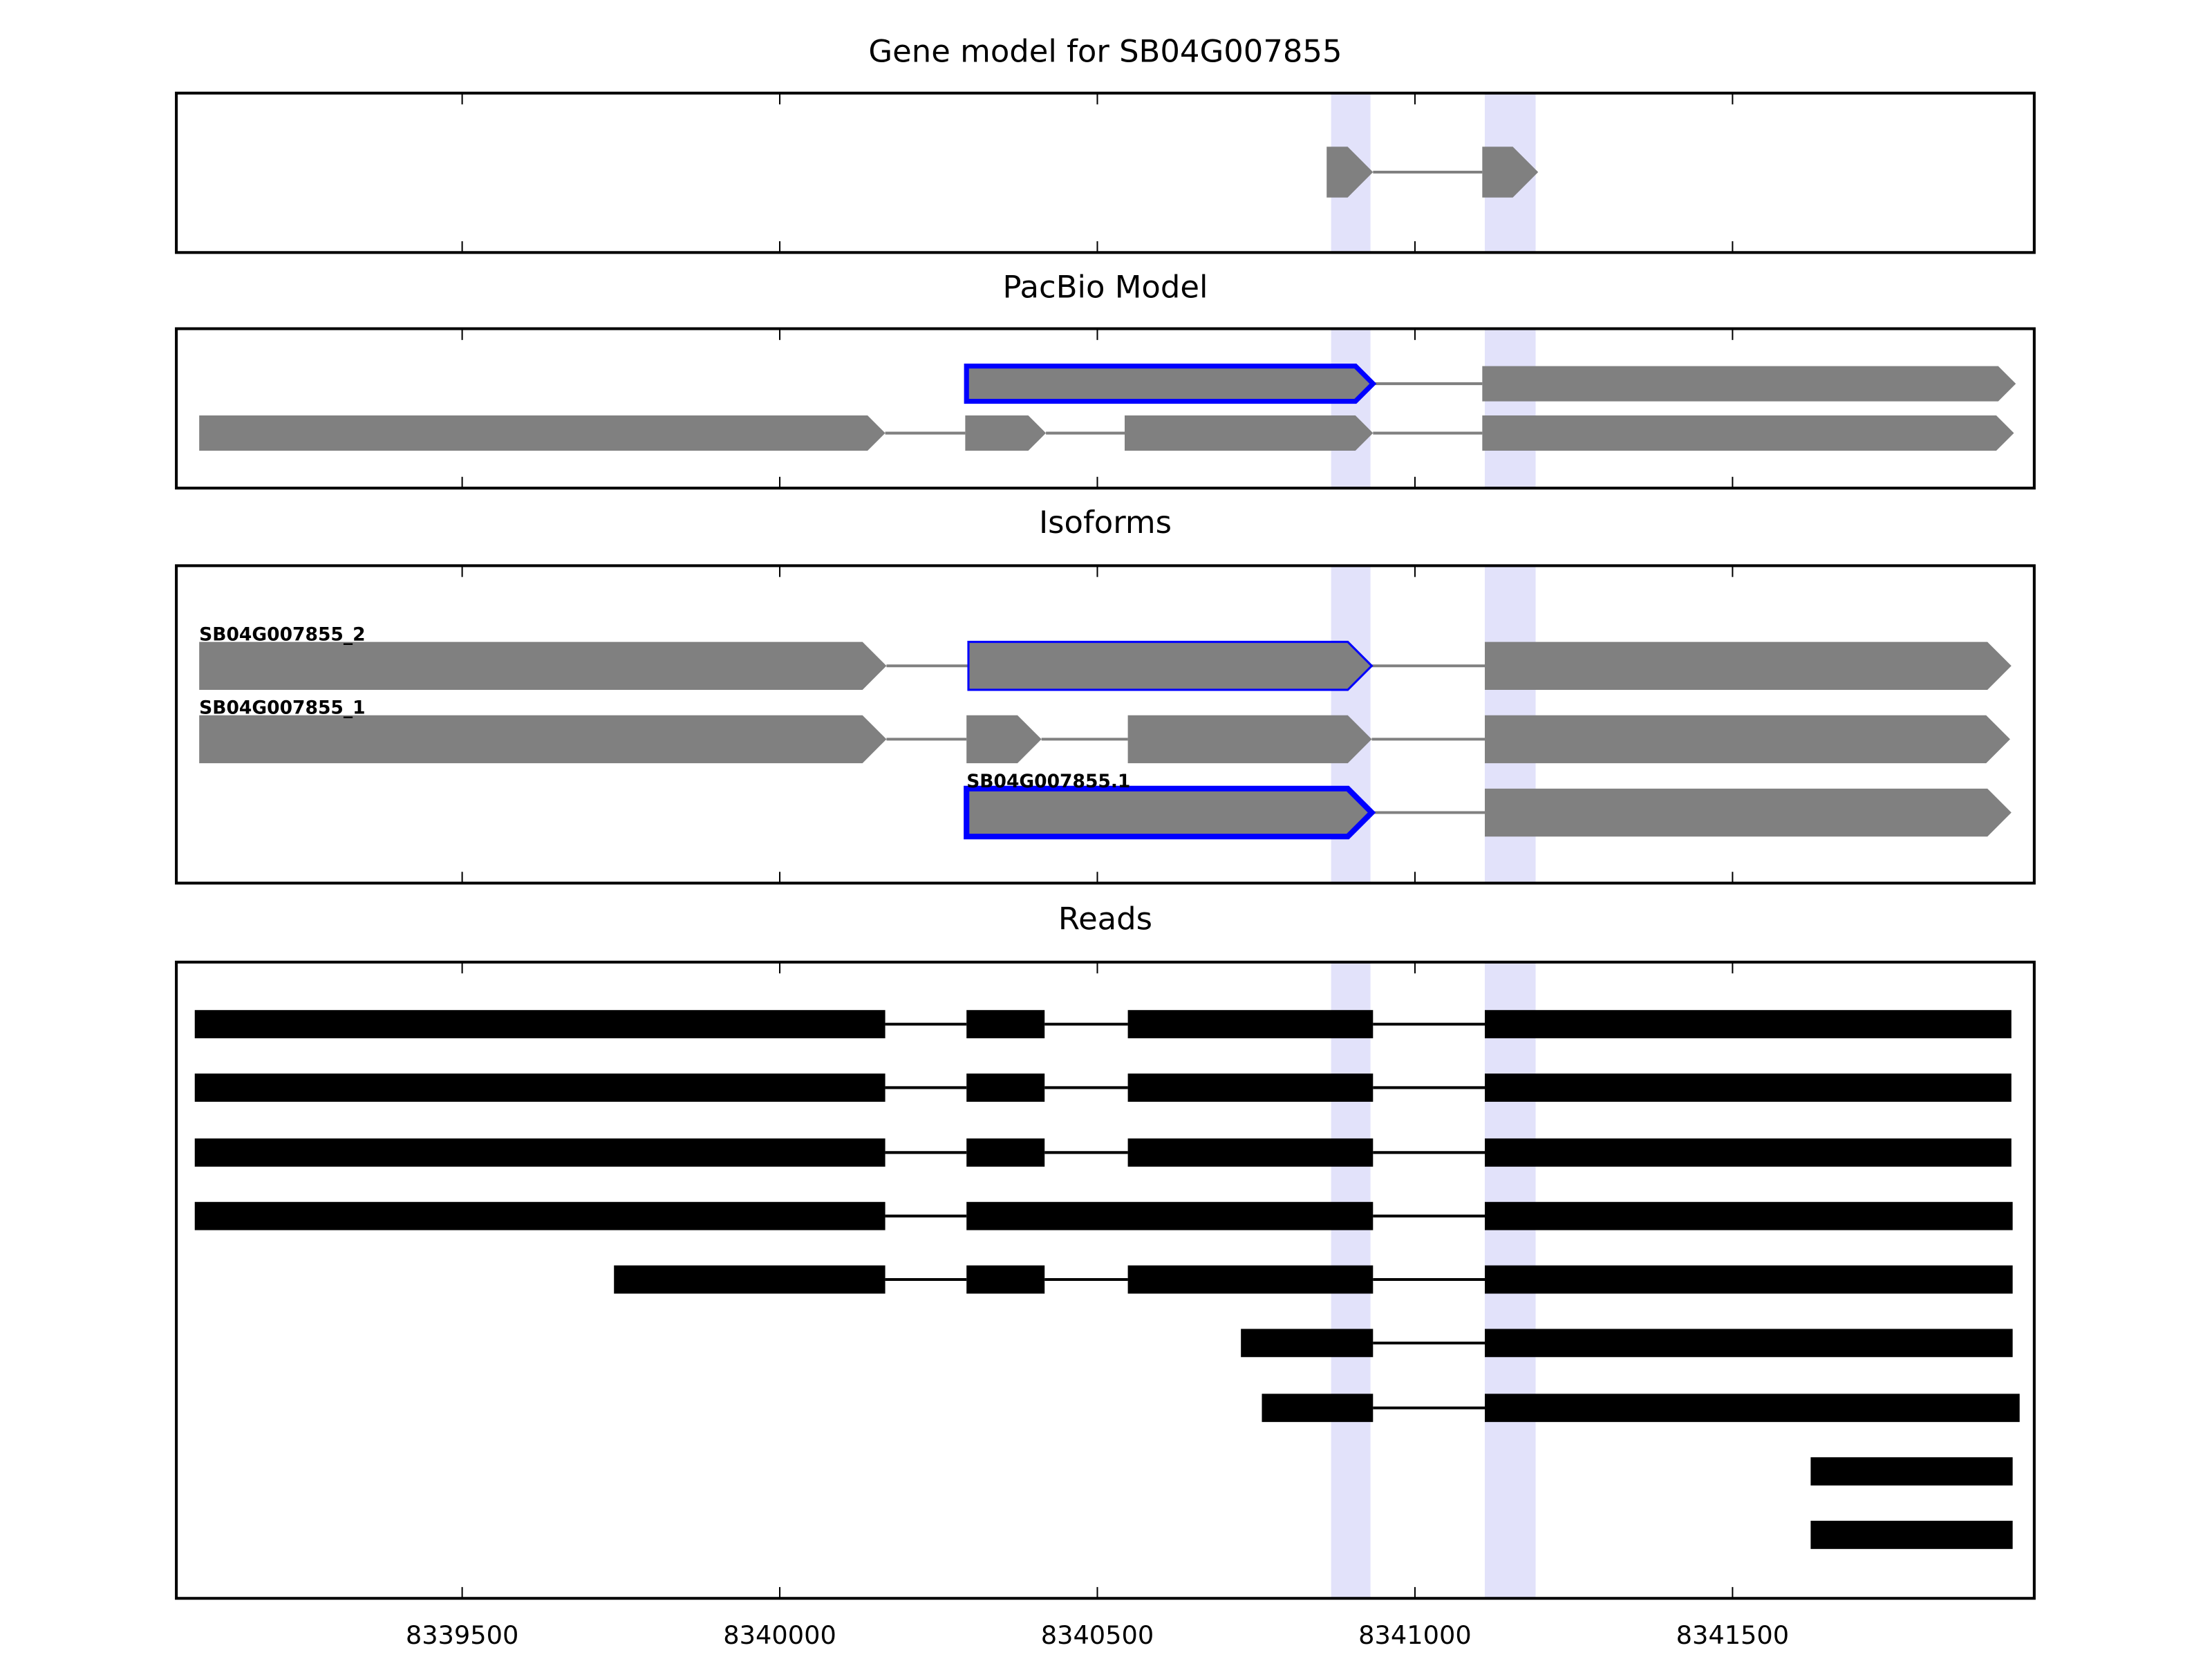 The image size is (2212, 1659). Describe the element at coordinates (282, 635) in the screenshot. I see `isoform-label: SB04G007855_2` at that location.